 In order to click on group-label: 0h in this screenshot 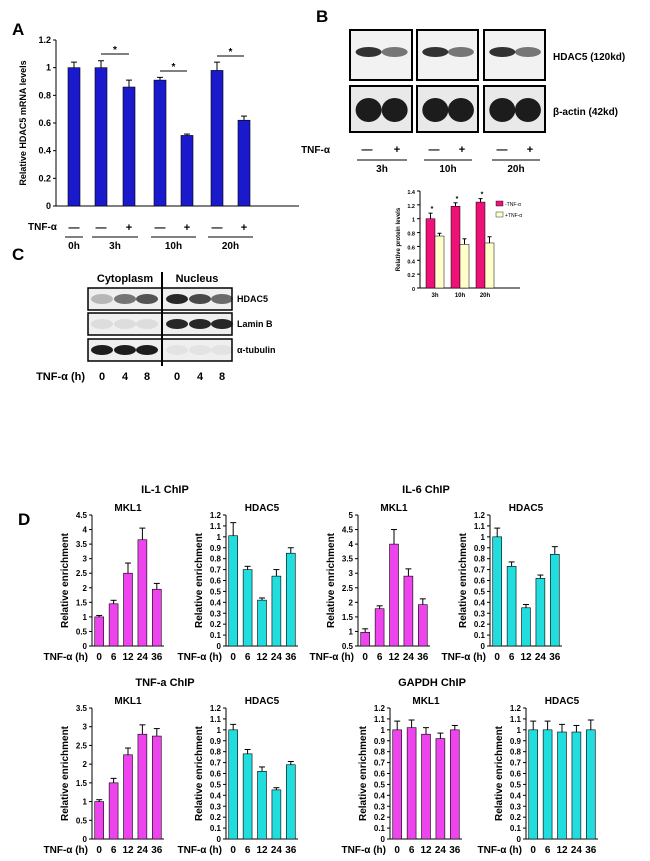, I will do `click(74, 246)`.